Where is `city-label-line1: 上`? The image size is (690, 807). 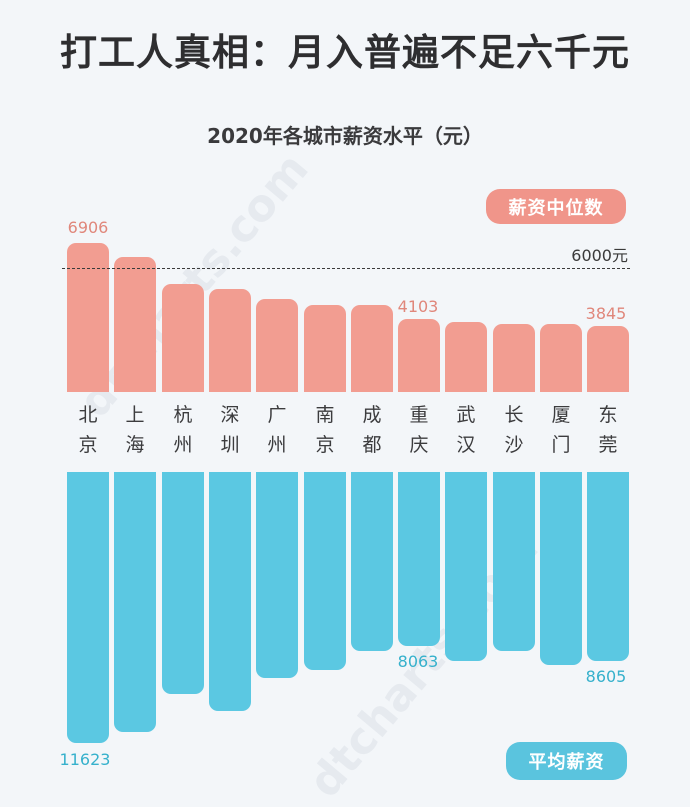 city-label-line1: 上 is located at coordinates (135, 415).